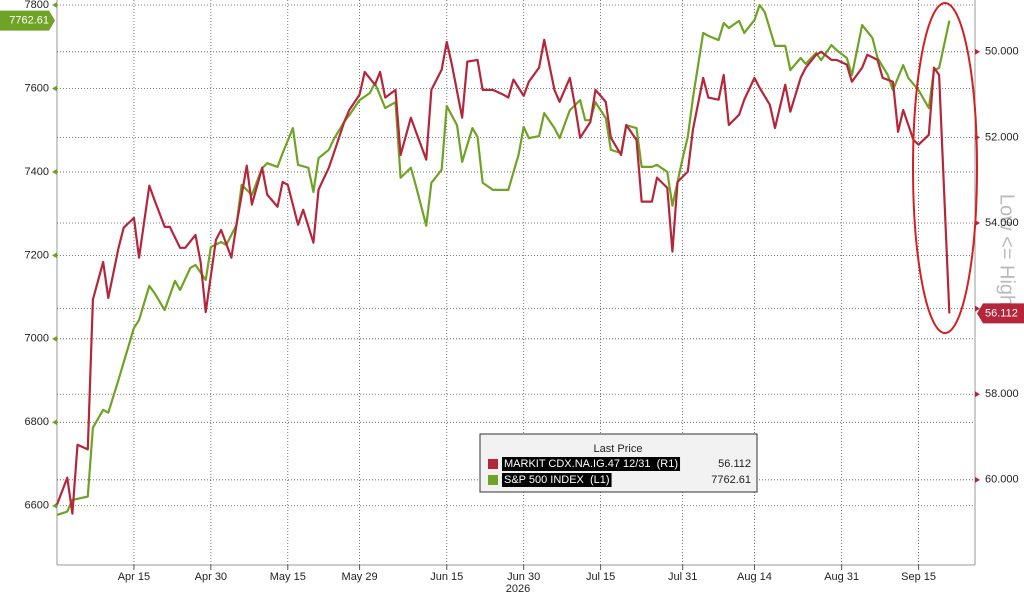 Image resolution: width=1024 pixels, height=594 pixels. What do you see at coordinates (618, 449) in the screenshot?
I see `legend-title: Last Price` at bounding box center [618, 449].